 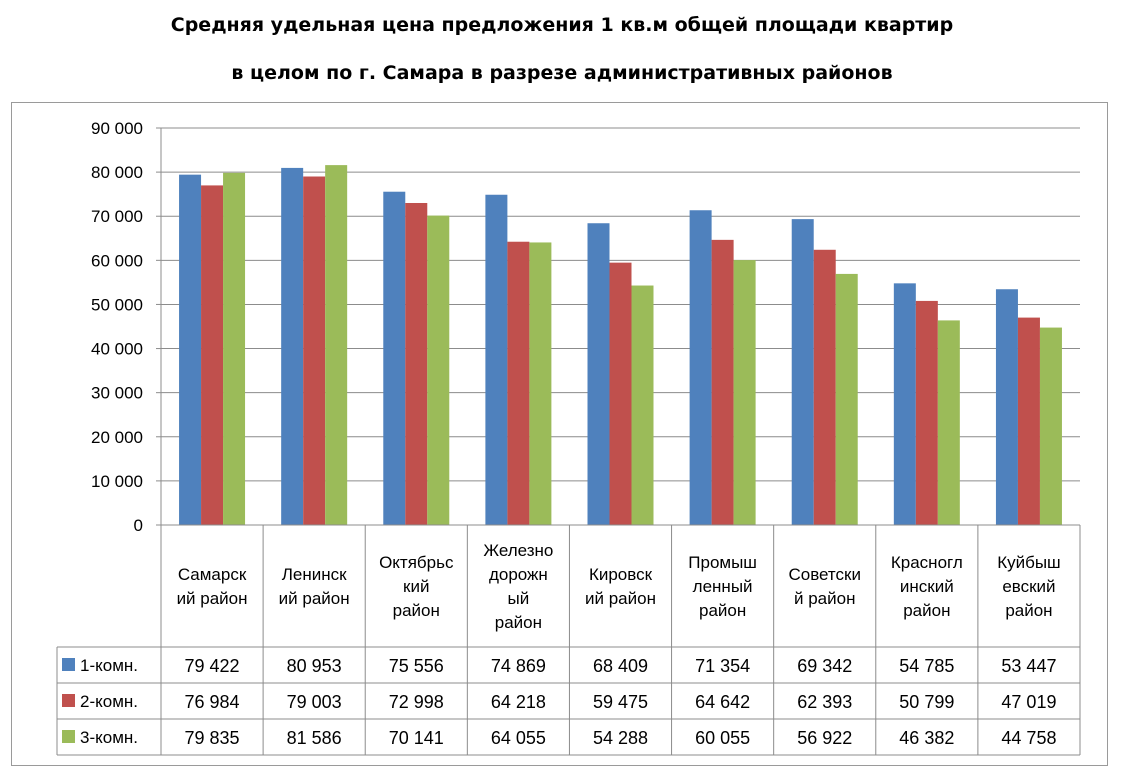 What do you see at coordinates (926, 702) in the screenshot?
I see `data-table-value: 50 799` at bounding box center [926, 702].